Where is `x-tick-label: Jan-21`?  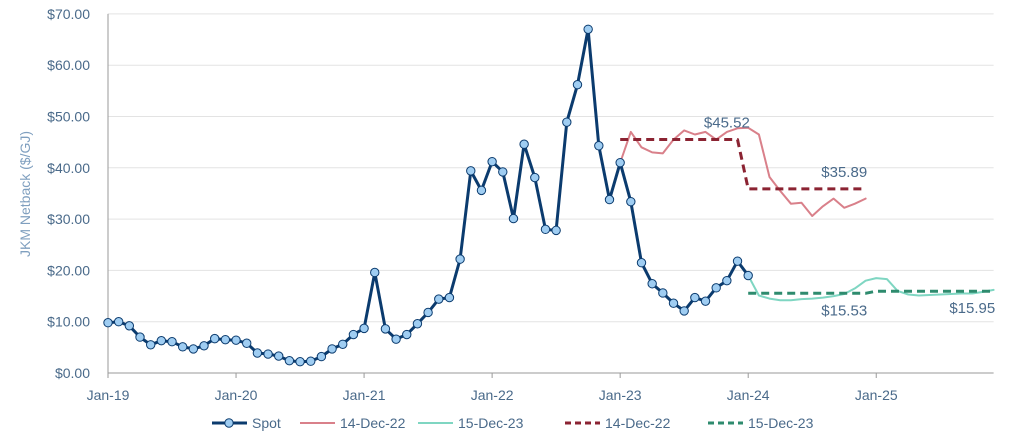
x-tick-label: Jan-21 is located at coordinates (364, 395).